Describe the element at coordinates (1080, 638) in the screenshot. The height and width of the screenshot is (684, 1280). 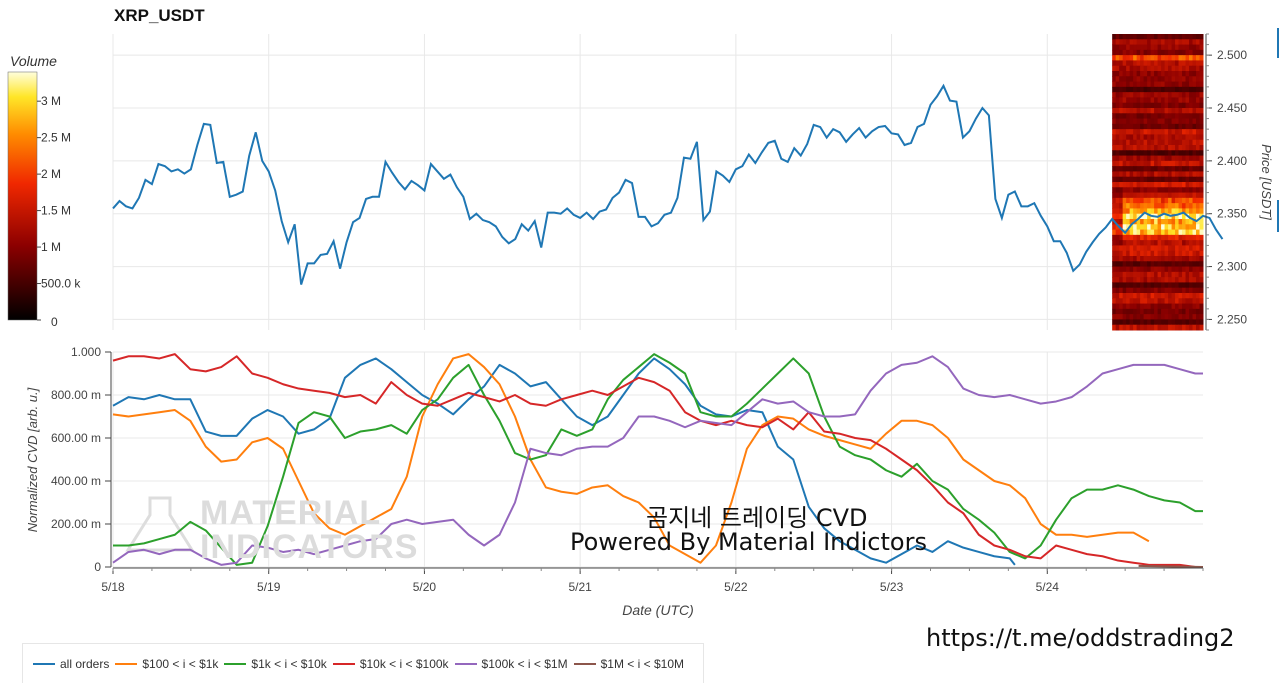
I see `telegram-url: https://t.me/oddstrading2` at that location.